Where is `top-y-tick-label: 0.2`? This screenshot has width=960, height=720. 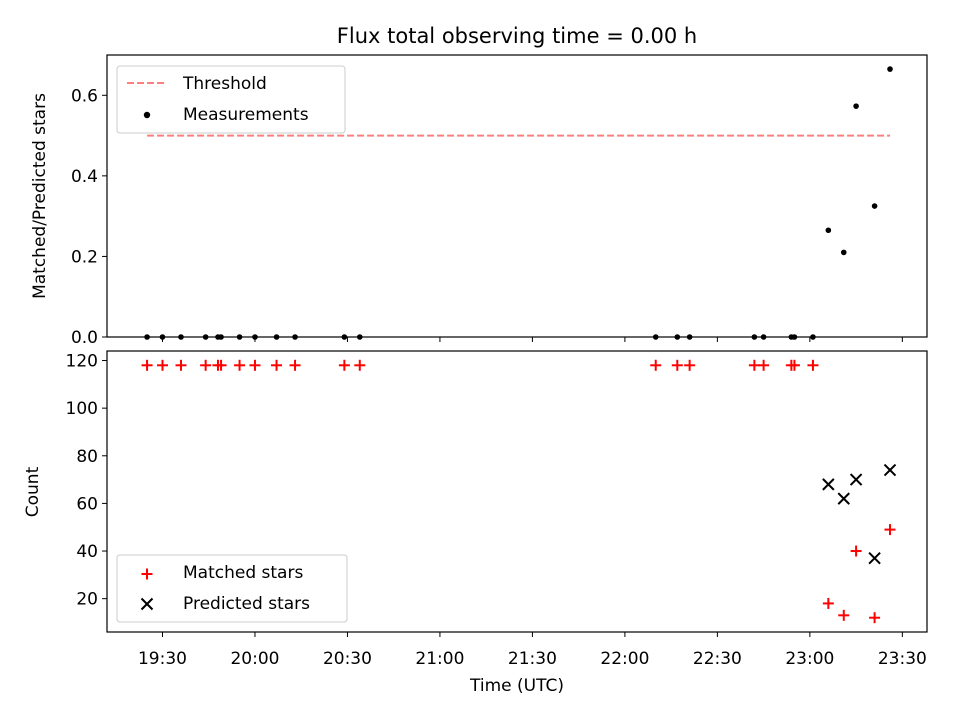 top-y-tick-label: 0.2 is located at coordinates (84, 257).